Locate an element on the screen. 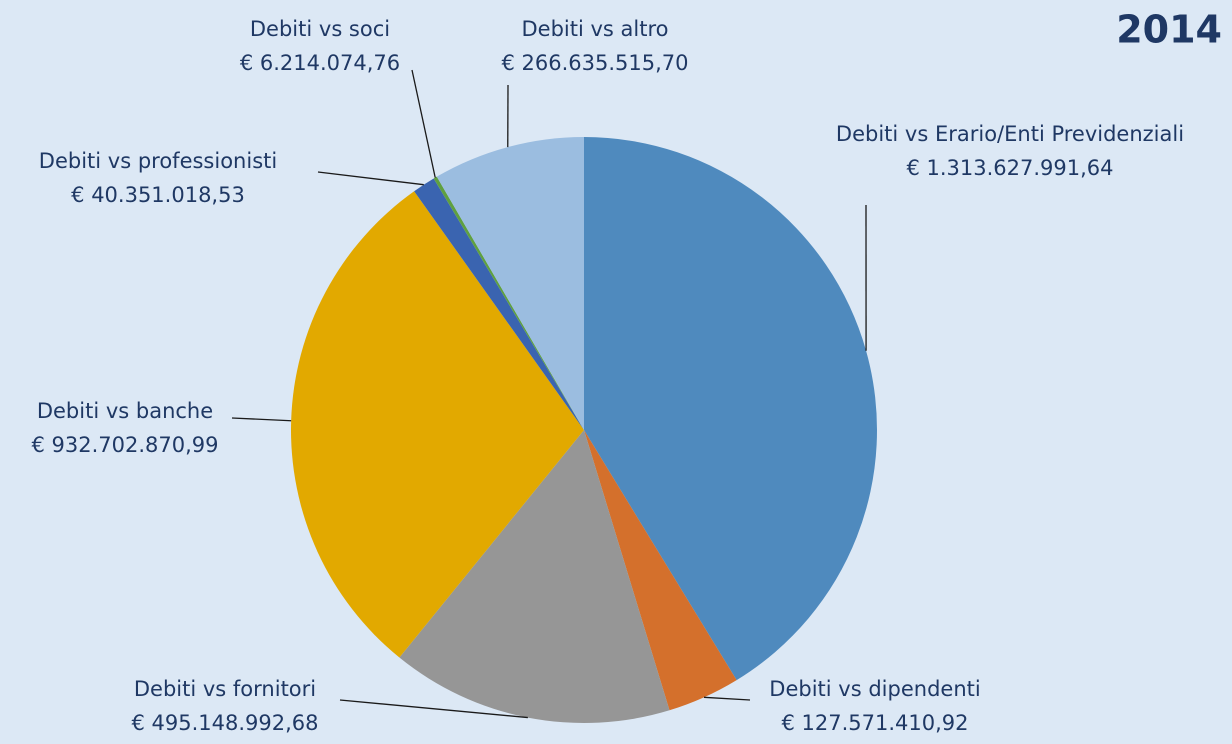 This screenshot has height=744, width=1232. slice-value-label: € 932.702.870,99 is located at coordinates (124, 445).